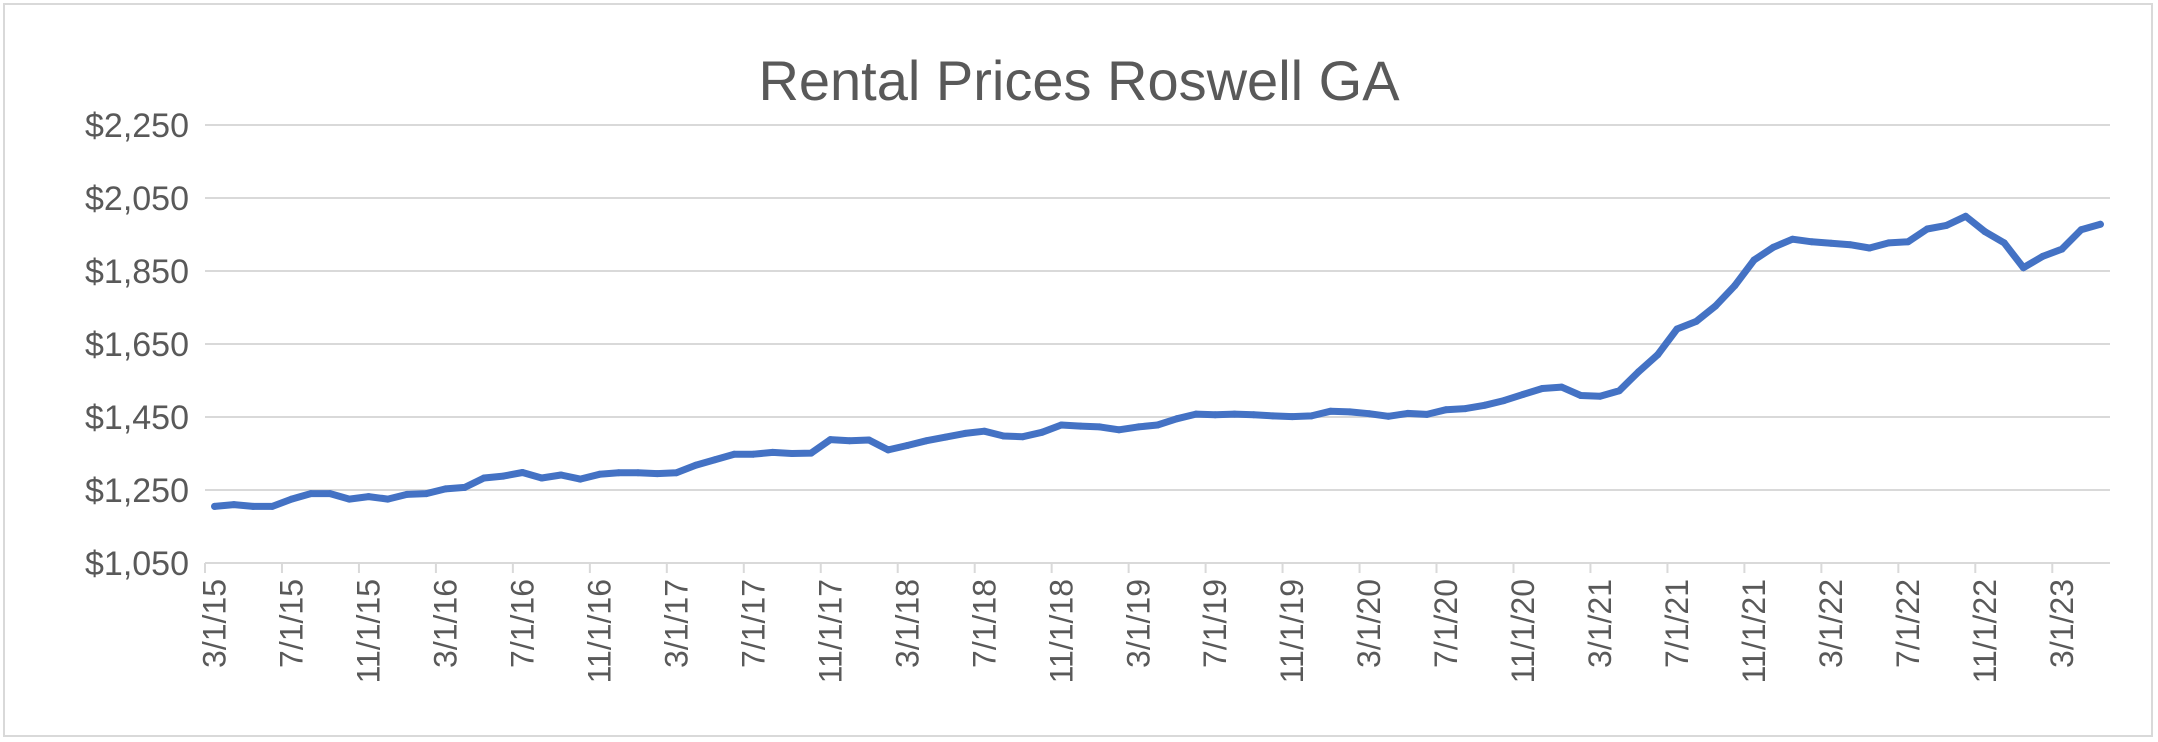 This screenshot has height=742, width=2158. Describe the element at coordinates (1677, 623) in the screenshot. I see `x-tick-label: 7/1/21` at that location.